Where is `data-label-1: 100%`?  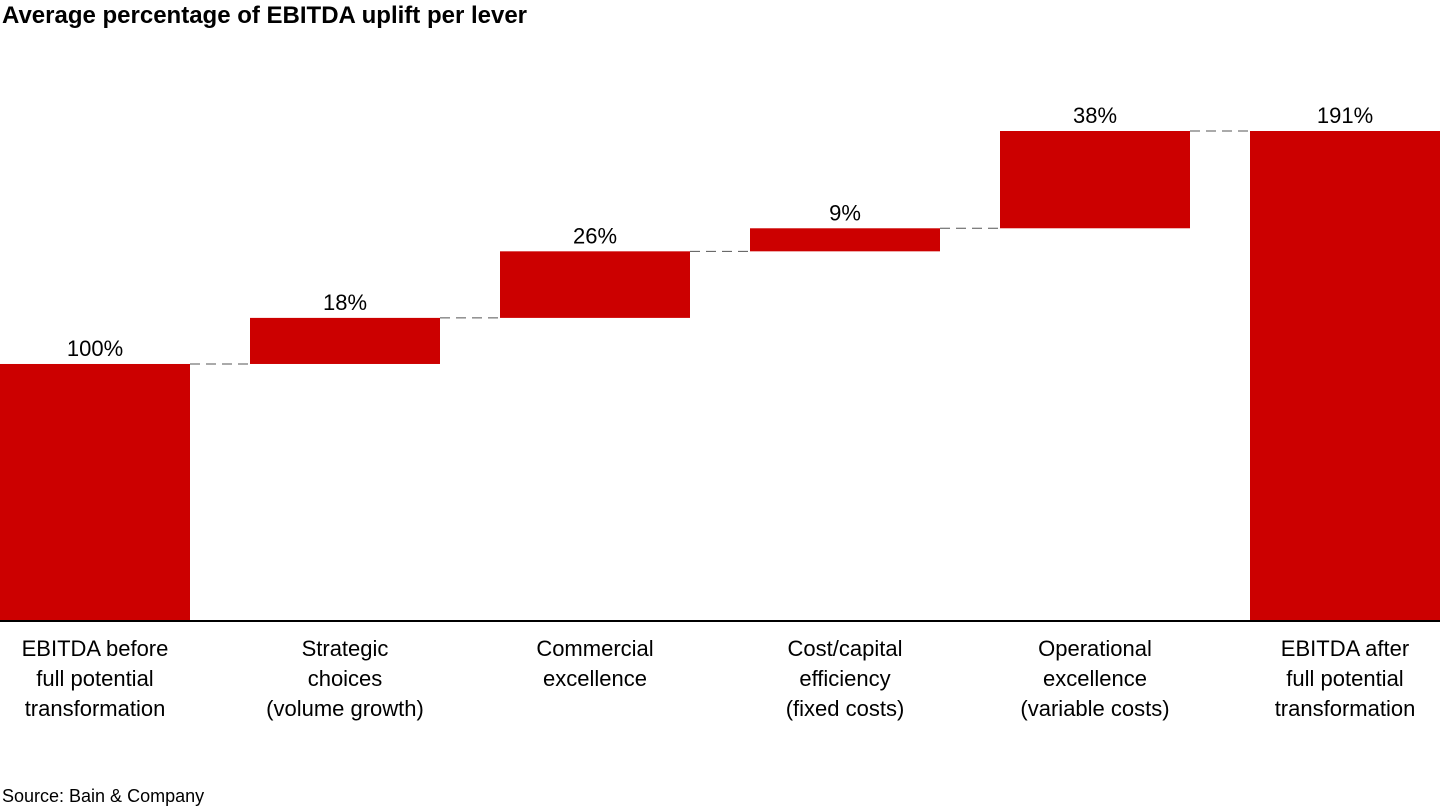 data-label-1: 100% is located at coordinates (95, 348).